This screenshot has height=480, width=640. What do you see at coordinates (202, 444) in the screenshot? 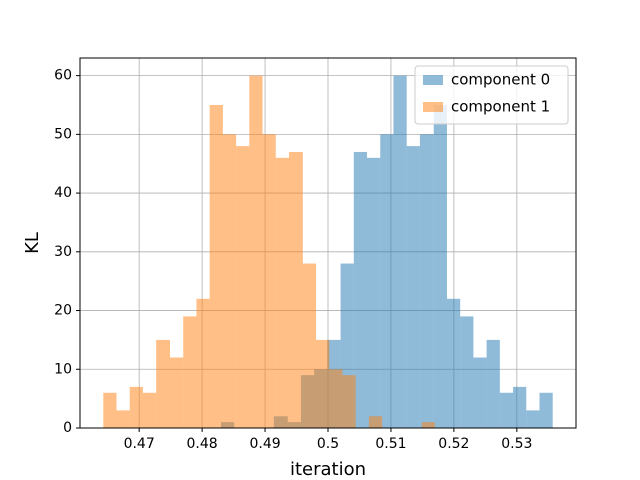
I see `x-tick-label: 0.48` at bounding box center [202, 444].